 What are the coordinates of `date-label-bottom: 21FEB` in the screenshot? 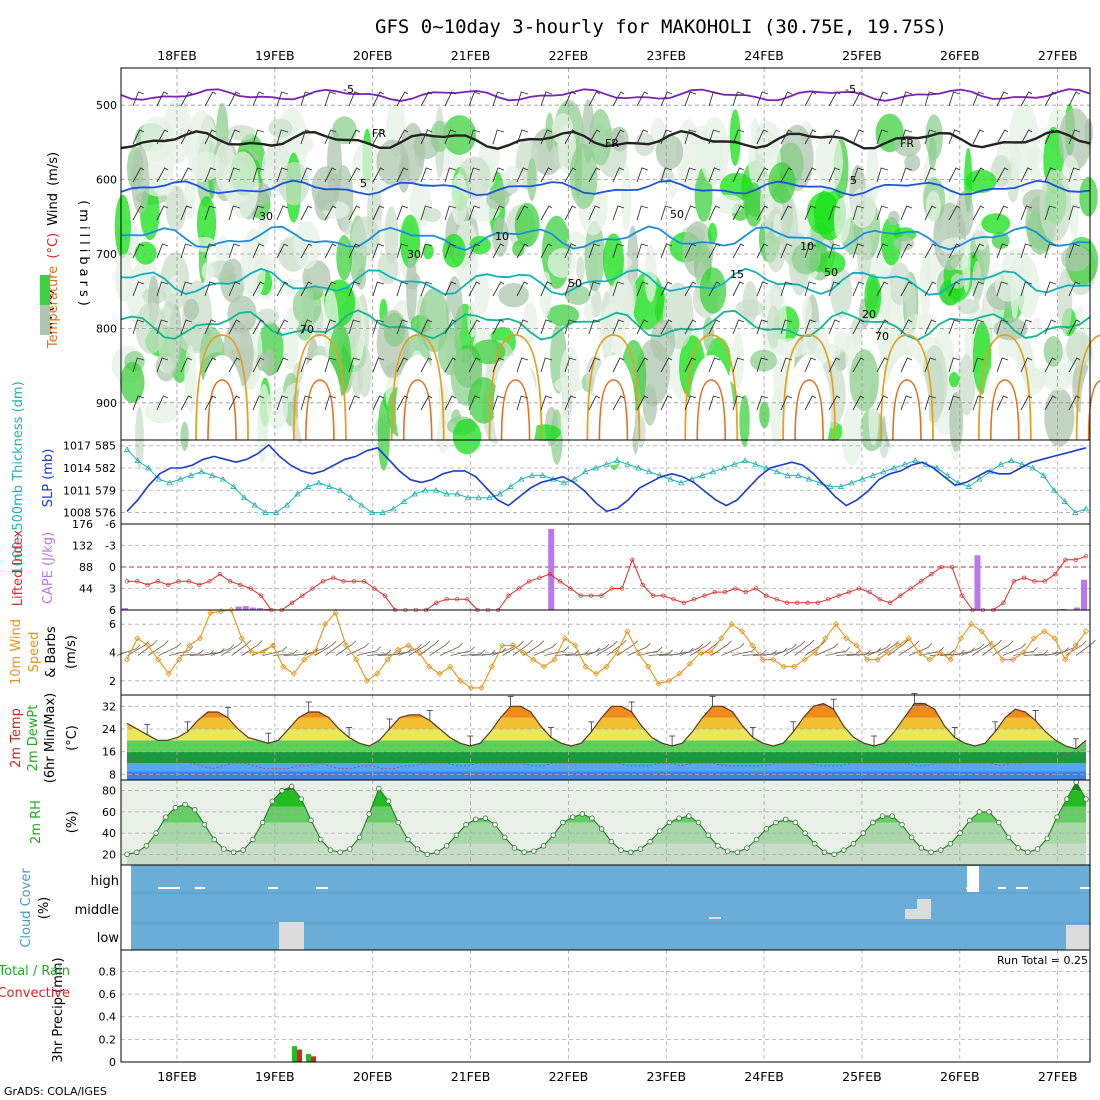 It's located at (471, 1076).